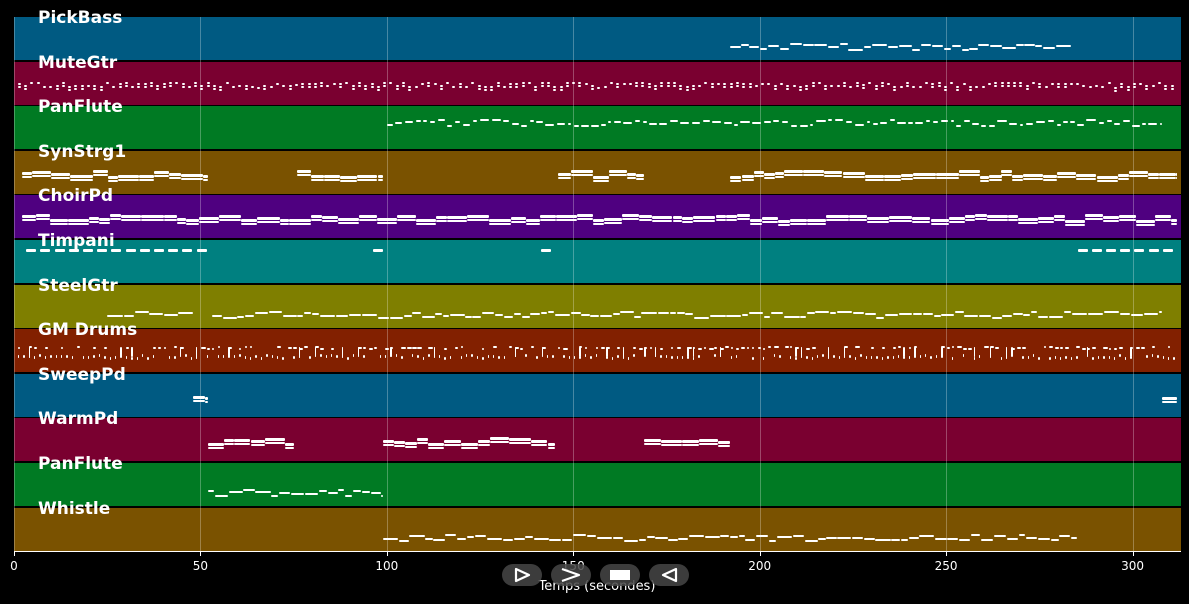 The image size is (1189, 604). What do you see at coordinates (620, 575) in the screenshot?
I see `stop-button` at bounding box center [620, 575].